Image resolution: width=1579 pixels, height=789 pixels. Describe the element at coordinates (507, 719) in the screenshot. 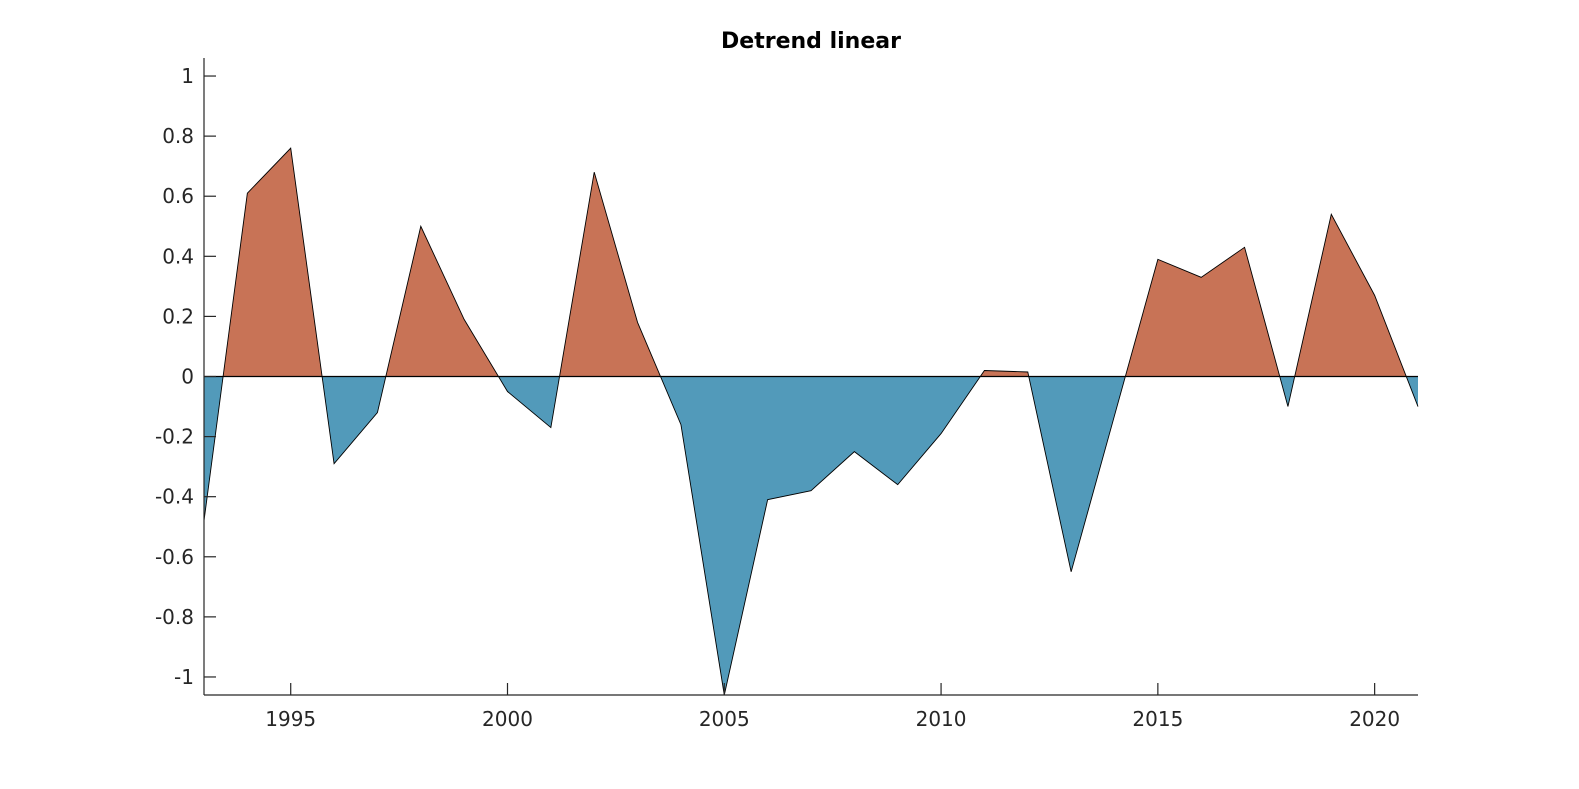

I see `x-tick-label: 2000` at that location.